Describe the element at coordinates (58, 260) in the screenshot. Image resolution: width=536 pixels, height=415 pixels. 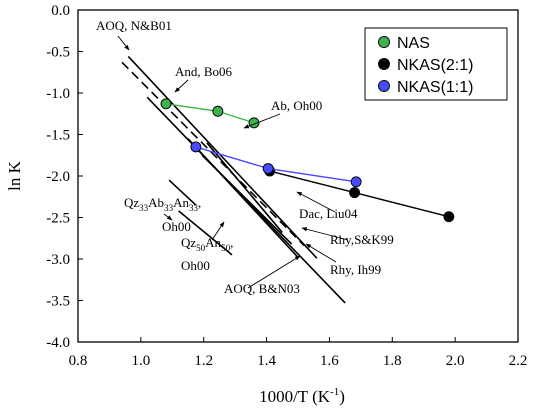
I see `y-tick-label: -3.0` at that location.